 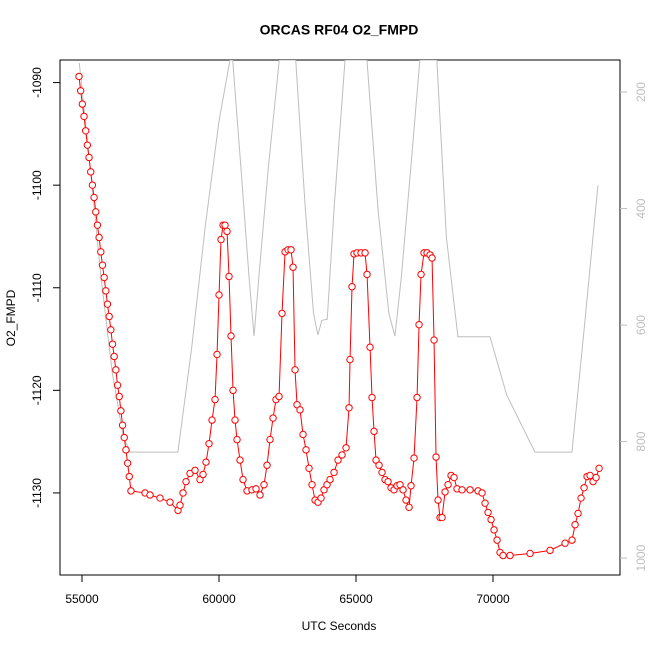 What do you see at coordinates (37, 287) in the screenshot?
I see `y-tick-label: -1110` at bounding box center [37, 287].